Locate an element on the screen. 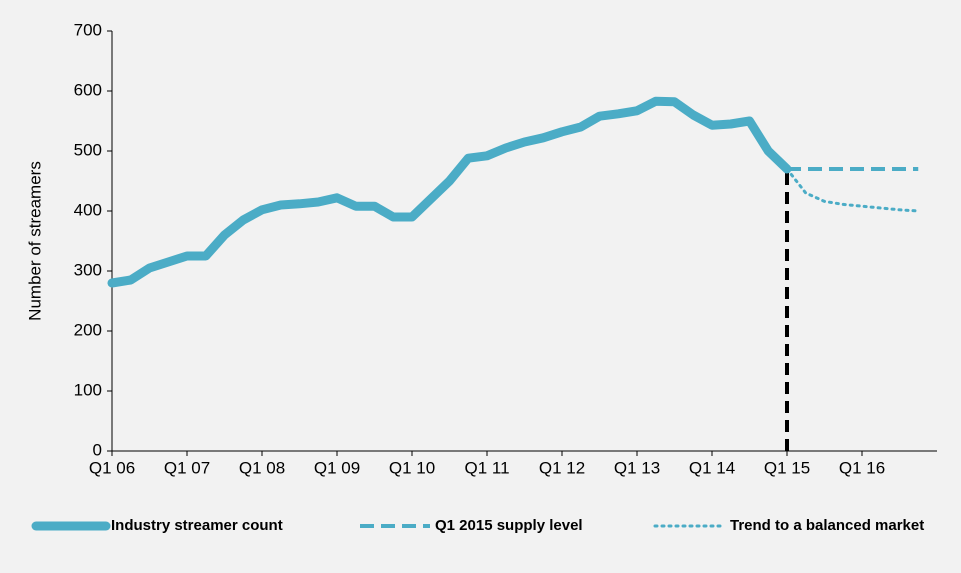 The width and height of the screenshot is (961, 573). y-axis-label: Number of streamers is located at coordinates (34, 241).